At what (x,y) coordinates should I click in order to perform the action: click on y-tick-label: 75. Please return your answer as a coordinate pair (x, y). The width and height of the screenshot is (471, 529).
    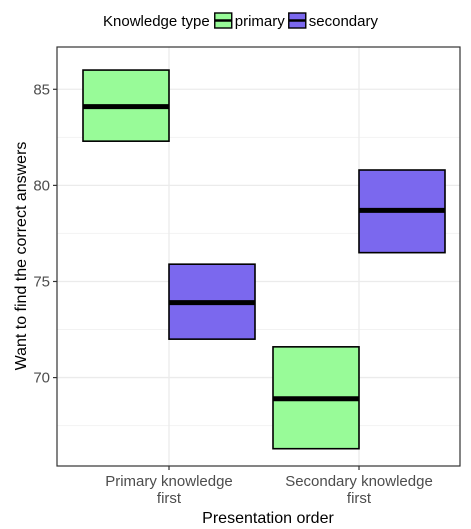
    Looking at the image, I should click on (41, 281).